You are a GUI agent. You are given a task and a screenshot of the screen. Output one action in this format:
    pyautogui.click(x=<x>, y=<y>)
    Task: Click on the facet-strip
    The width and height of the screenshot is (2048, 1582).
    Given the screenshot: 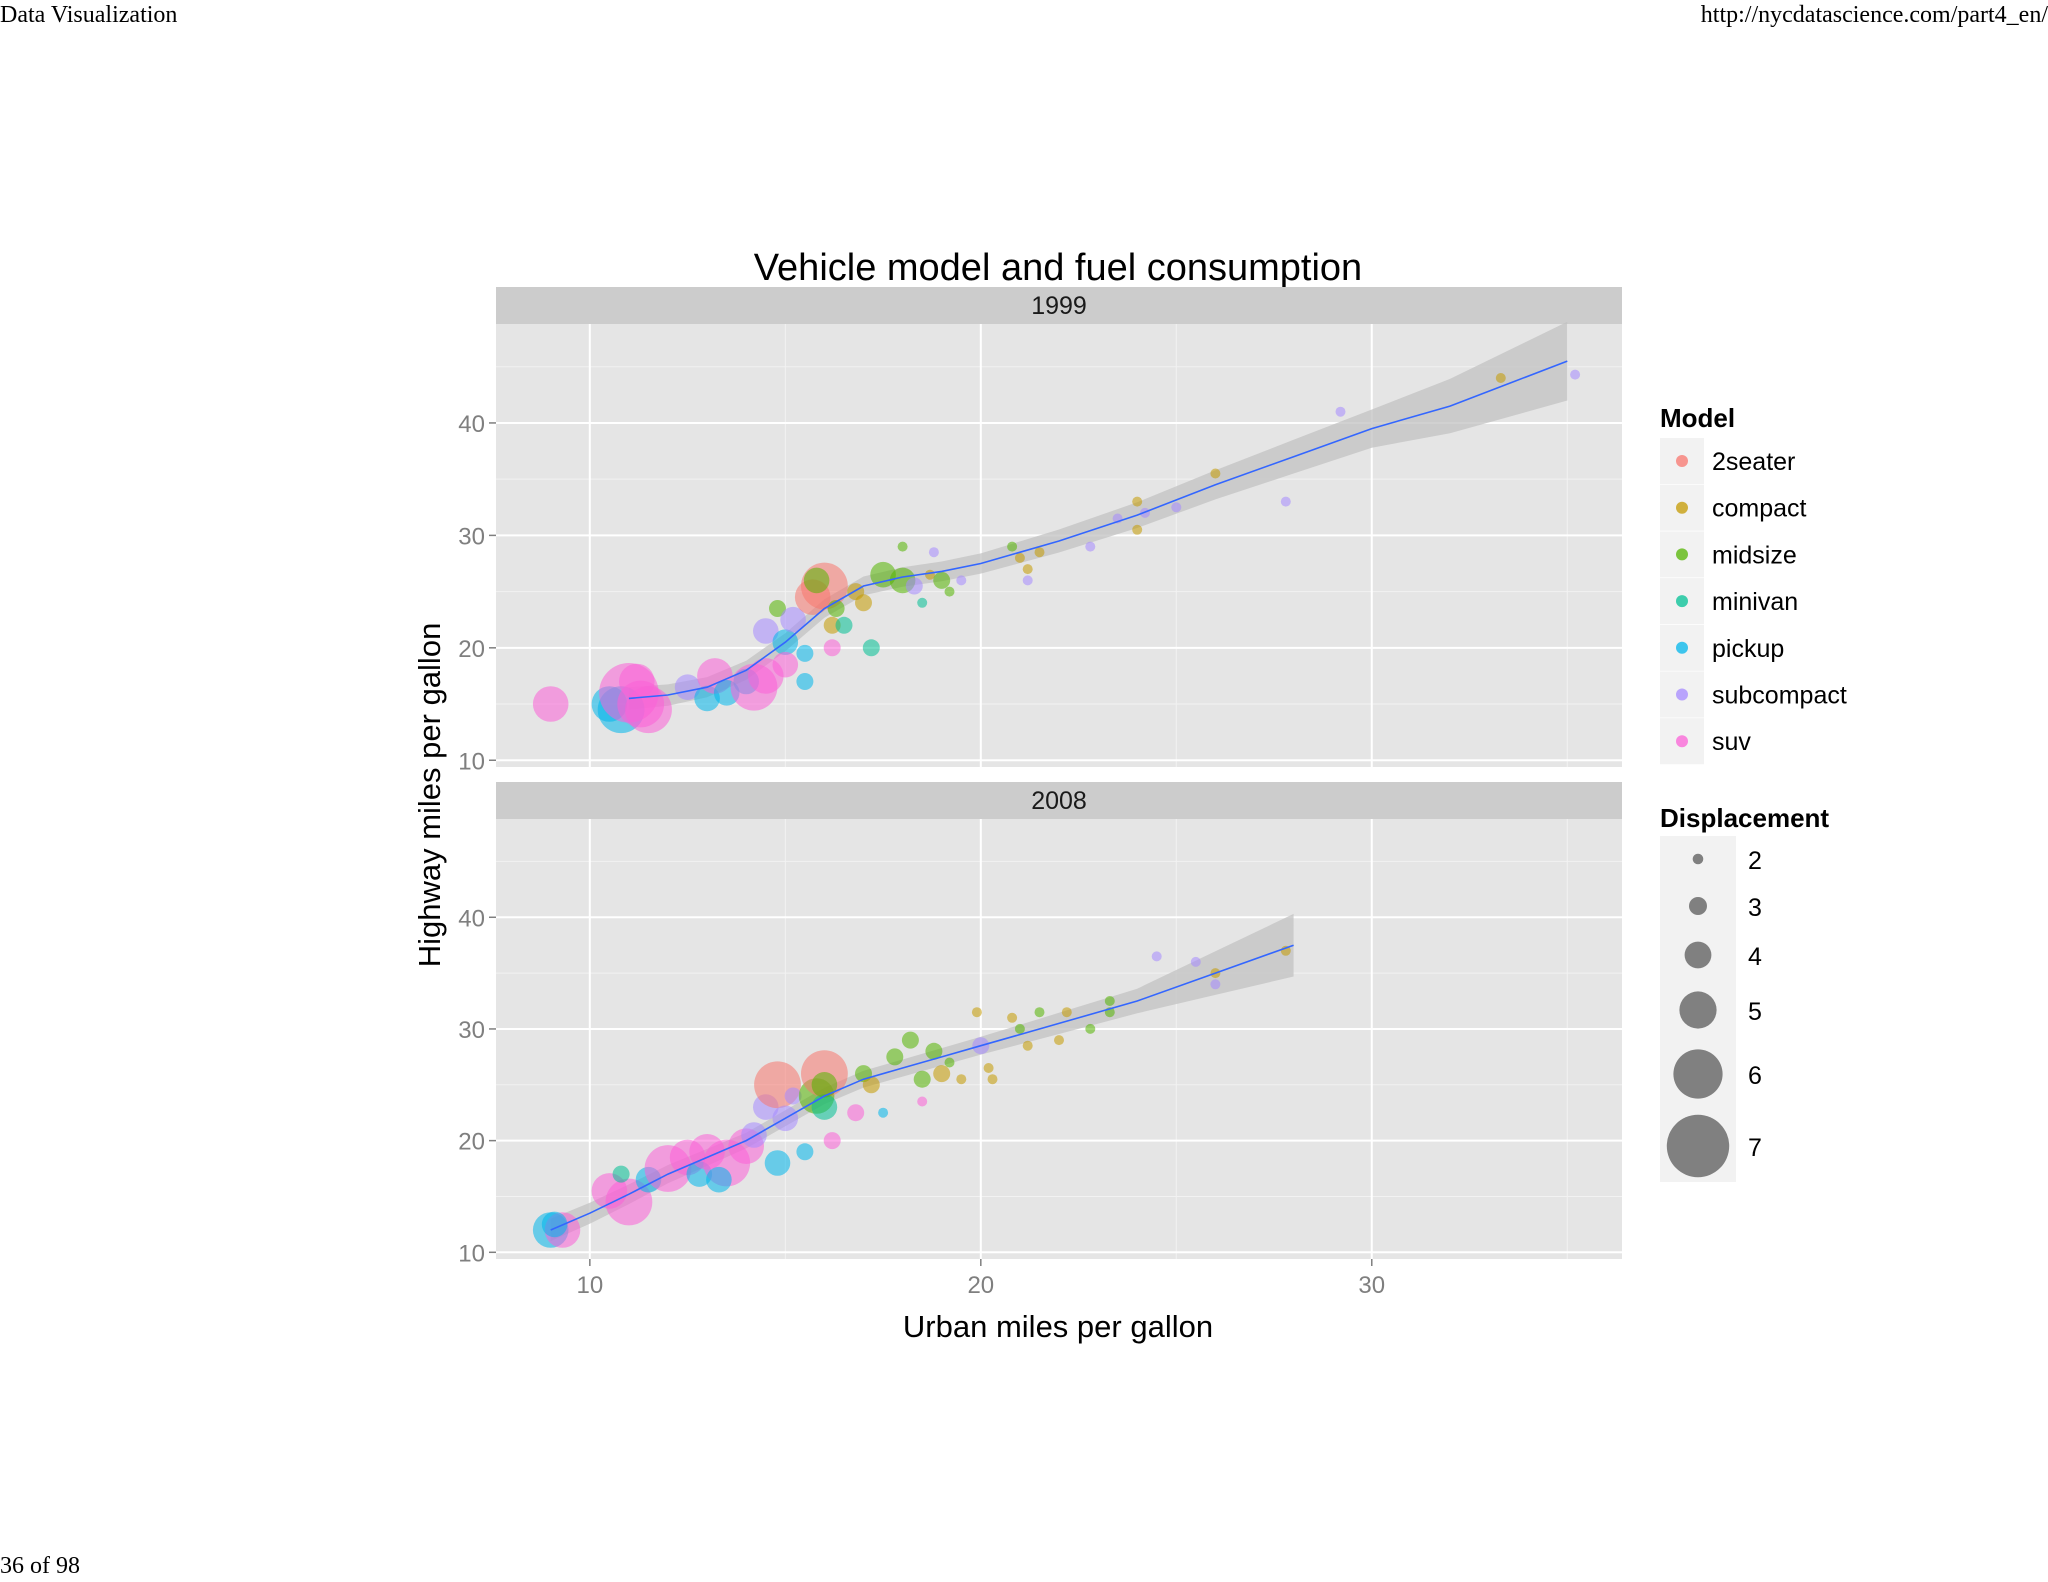 What is the action you would take?
    pyautogui.click(x=1059, y=800)
    